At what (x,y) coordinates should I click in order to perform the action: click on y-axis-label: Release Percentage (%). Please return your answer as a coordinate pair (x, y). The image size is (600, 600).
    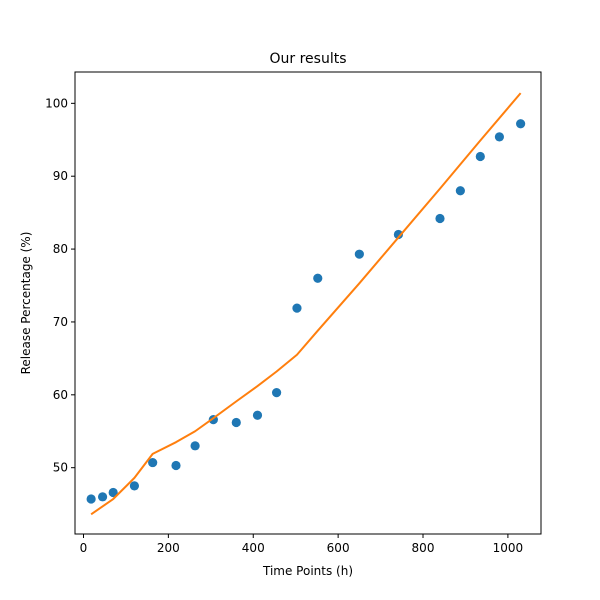
    Looking at the image, I should click on (26, 303).